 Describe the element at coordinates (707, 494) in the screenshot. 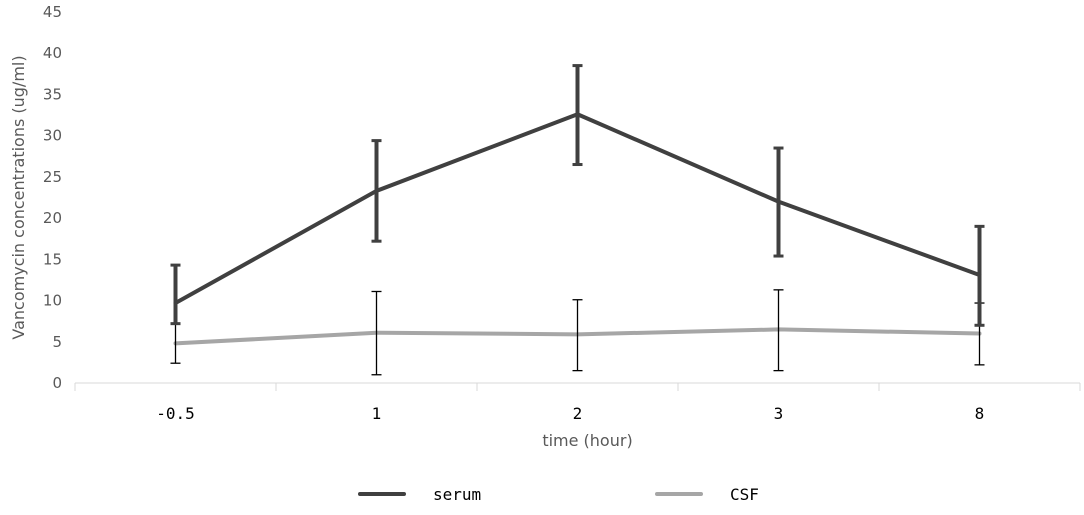

I see `legend-item-CSF: CSF` at that location.